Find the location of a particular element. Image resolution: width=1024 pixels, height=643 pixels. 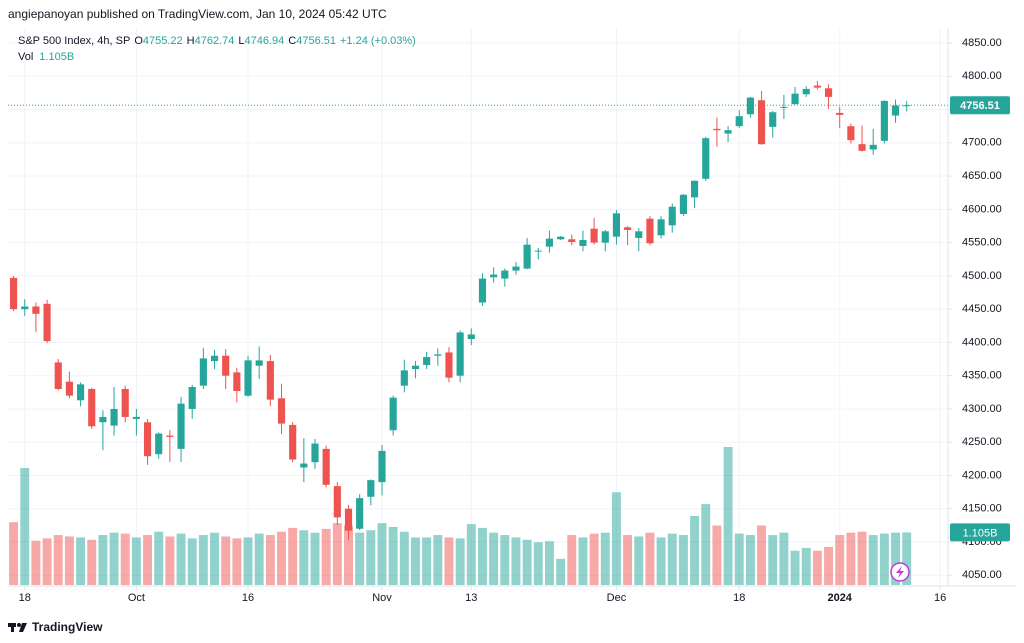

field-value: 4746.94 is located at coordinates (265, 41).